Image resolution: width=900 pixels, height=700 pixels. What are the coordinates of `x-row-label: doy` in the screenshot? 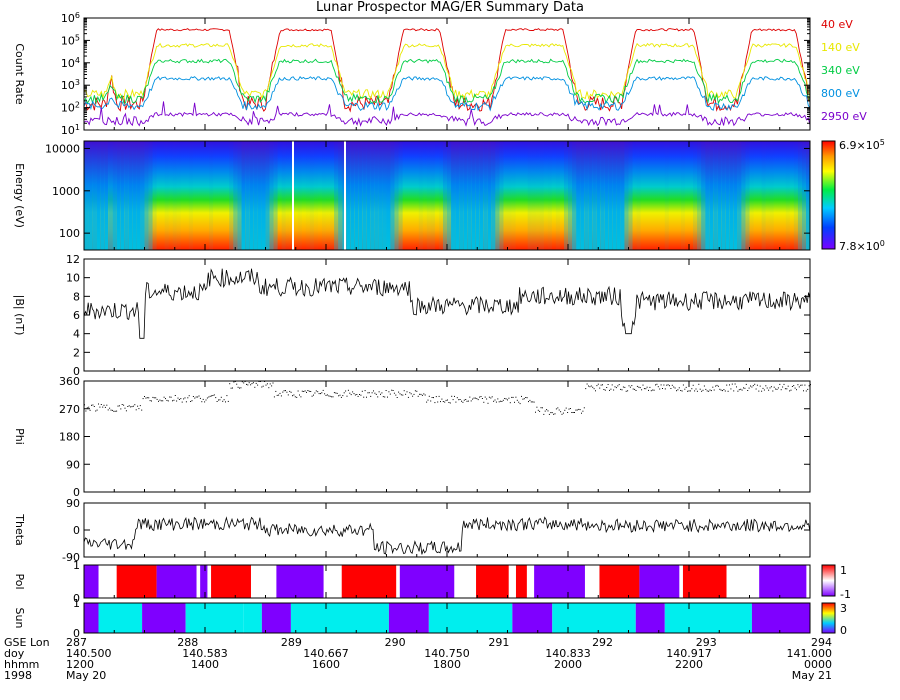 It's located at (14, 653).